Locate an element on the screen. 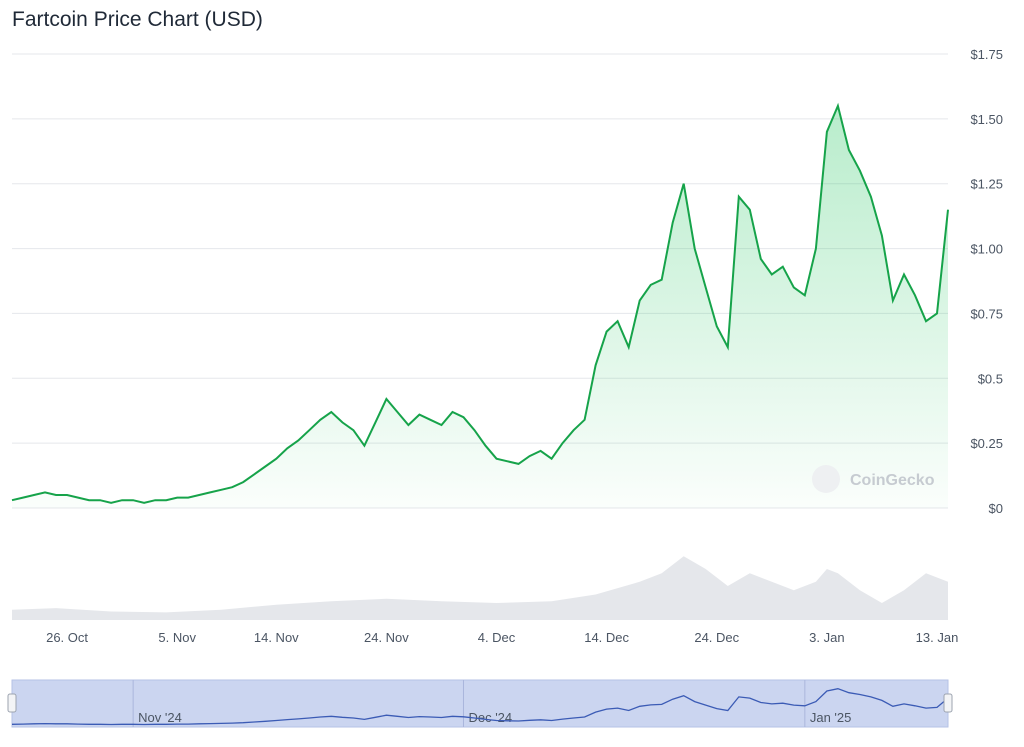 The image size is (1024, 747). coingecko-watermark: CoinGecko is located at coordinates (873, 479).